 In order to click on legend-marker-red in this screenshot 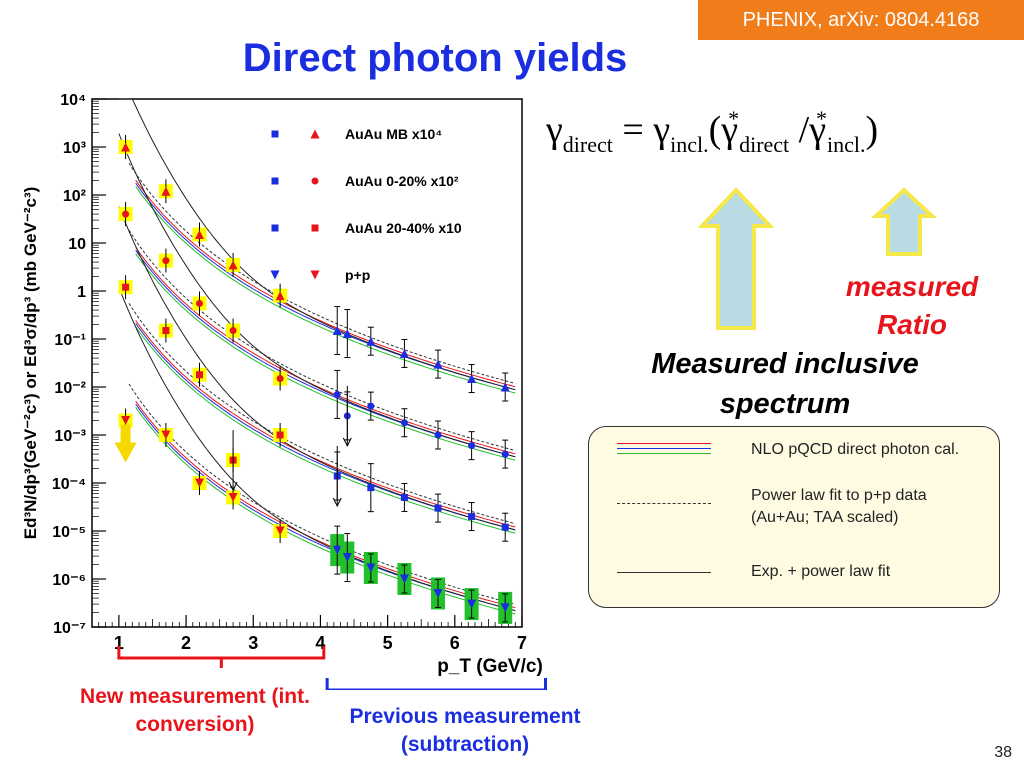, I will do `click(315, 228)`.